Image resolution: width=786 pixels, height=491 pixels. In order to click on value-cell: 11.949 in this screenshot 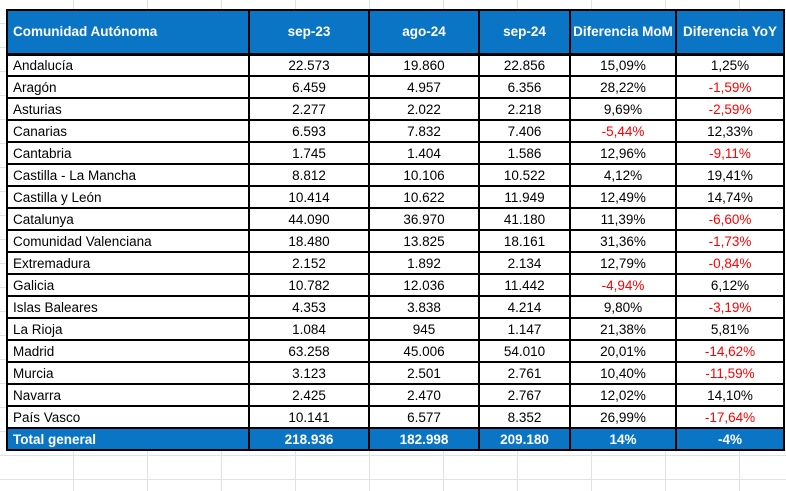, I will do `click(524, 197)`.